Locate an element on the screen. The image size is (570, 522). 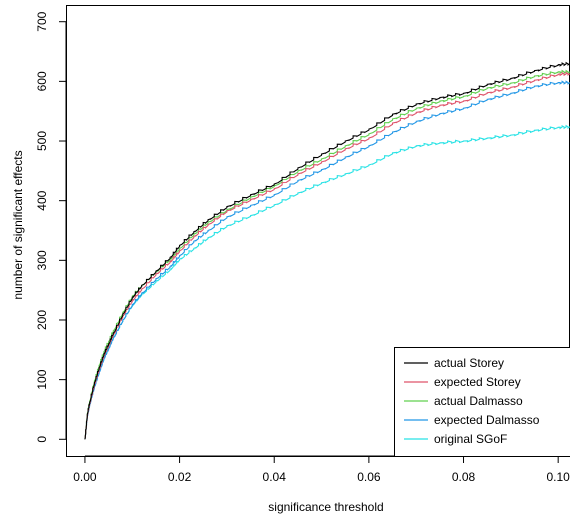
y-tick-label: 200 is located at coordinates (42, 320).